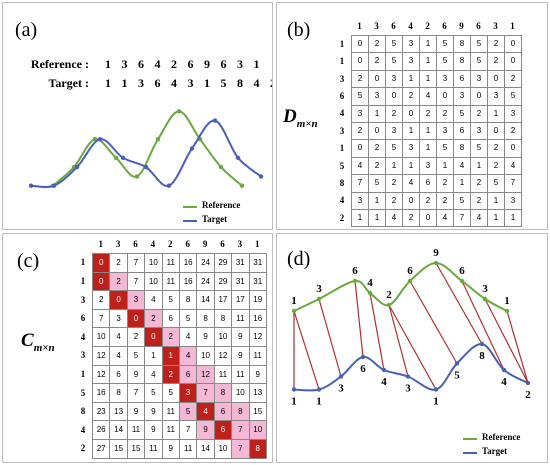 This screenshot has width=550, height=465. Describe the element at coordinates (512, 26) in the screenshot. I see `column-header: 1` at that location.